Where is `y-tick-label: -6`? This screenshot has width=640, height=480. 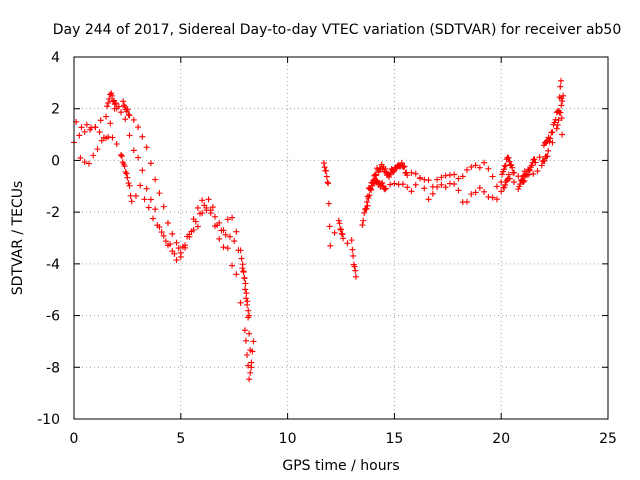 y-tick-label: -6 is located at coordinates (53, 317).